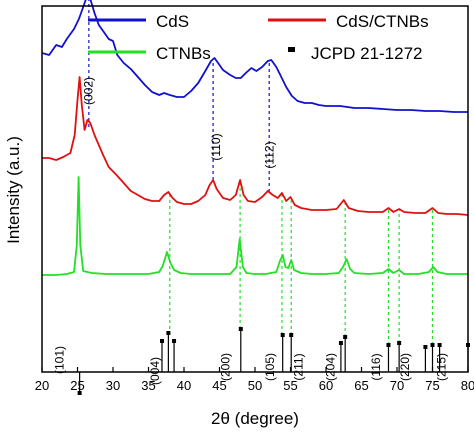 The height and width of the screenshot is (432, 474). What do you see at coordinates (148, 385) in the screenshot?
I see `x-tick-label-35: 35` at bounding box center [148, 385].